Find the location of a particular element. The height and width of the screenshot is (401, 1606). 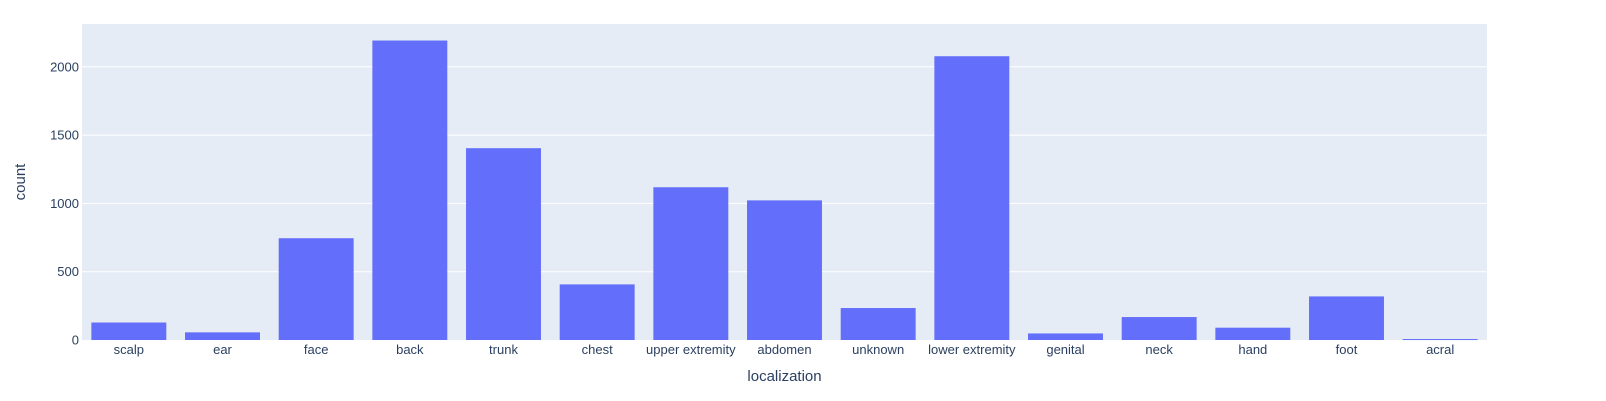

bar-genital is located at coordinates (1065, 336).